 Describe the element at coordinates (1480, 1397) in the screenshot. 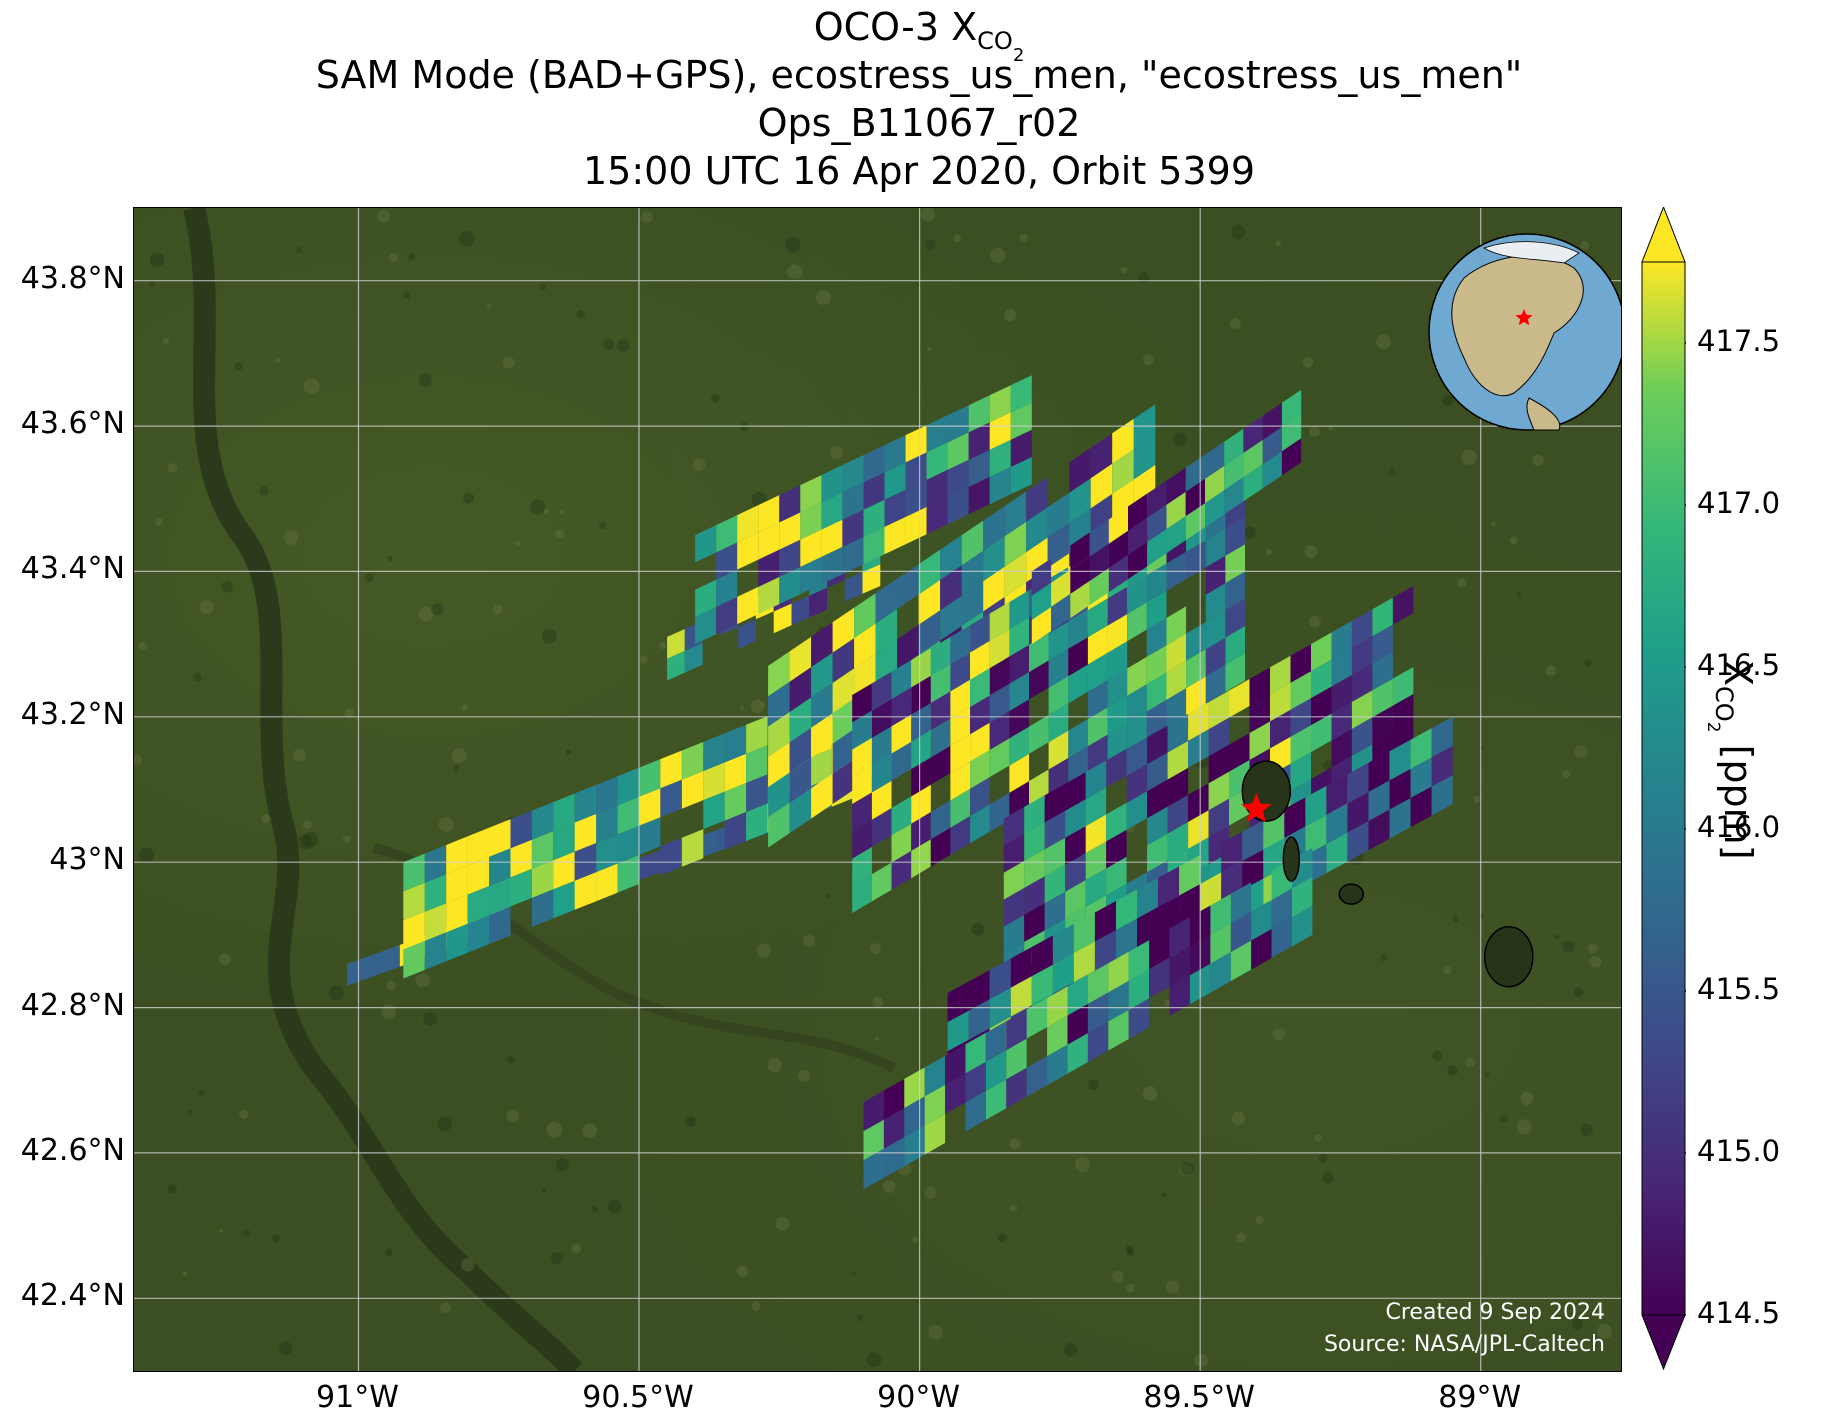

I see `lon-tick-label: 89°W` at that location.